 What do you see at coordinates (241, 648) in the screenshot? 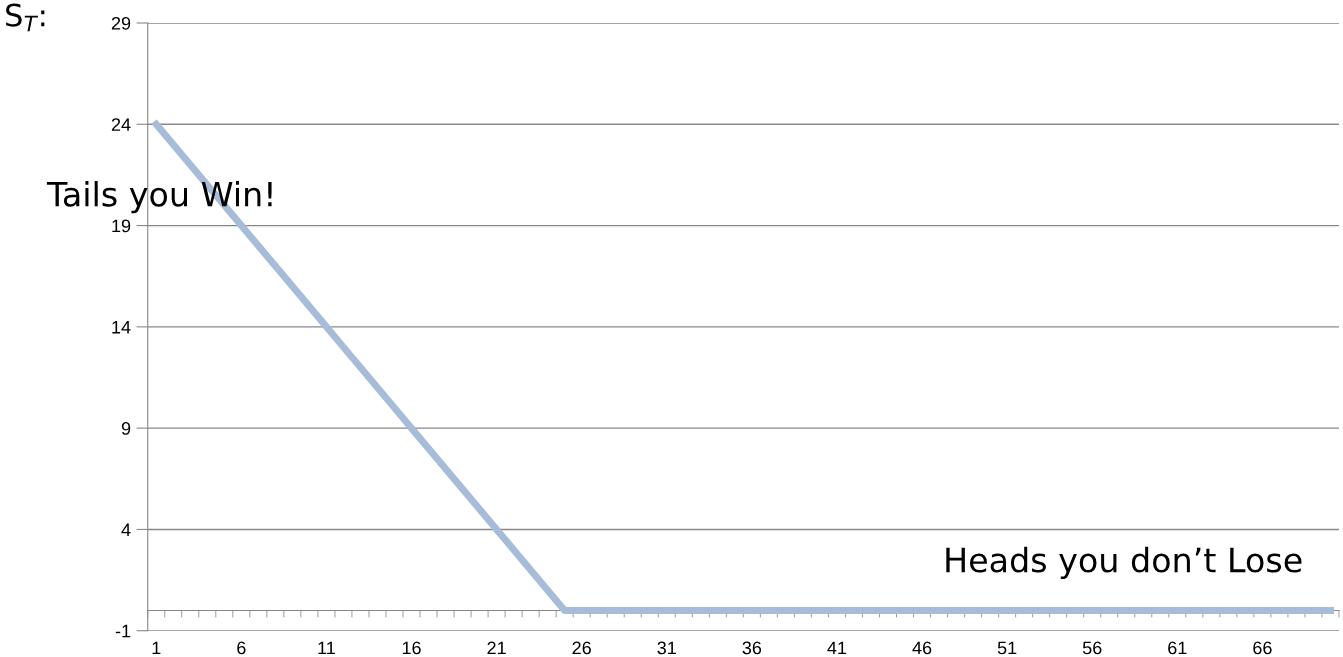
I see `x-tick-label: 6` at bounding box center [241, 648].